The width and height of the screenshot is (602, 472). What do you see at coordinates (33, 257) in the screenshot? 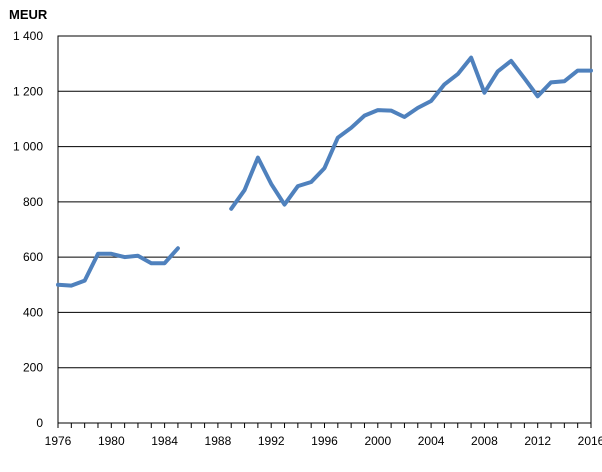
I see `y-tick-label: 600` at bounding box center [33, 257].